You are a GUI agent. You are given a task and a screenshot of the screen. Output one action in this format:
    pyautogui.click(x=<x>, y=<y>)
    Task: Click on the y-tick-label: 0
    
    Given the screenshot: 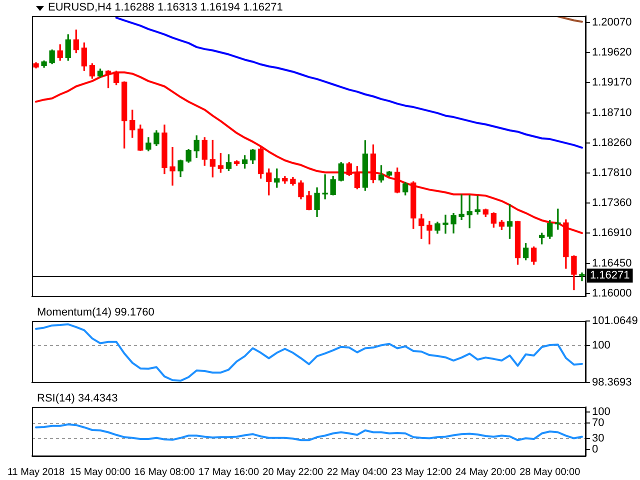 What is the action you would take?
    pyautogui.click(x=595, y=450)
    